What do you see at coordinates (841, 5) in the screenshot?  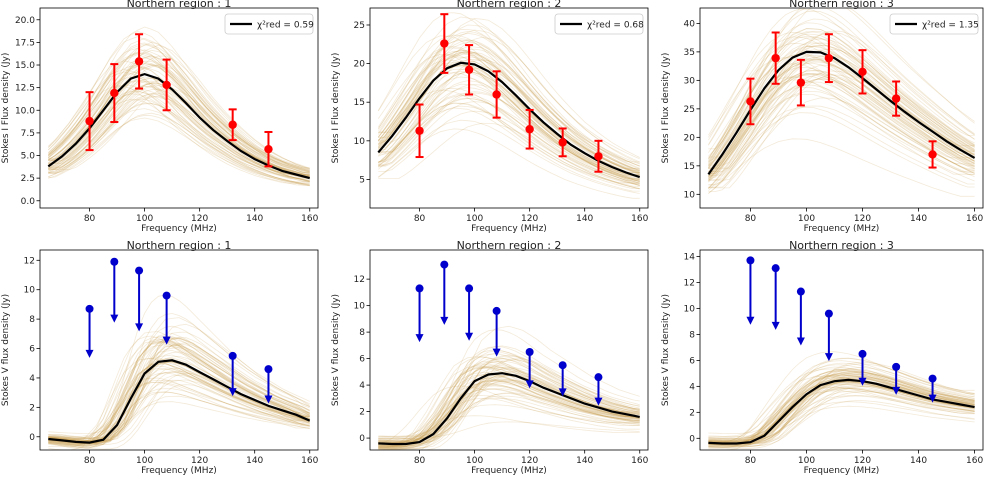 I see `chart-title: Northern region : 3` at bounding box center [841, 5].